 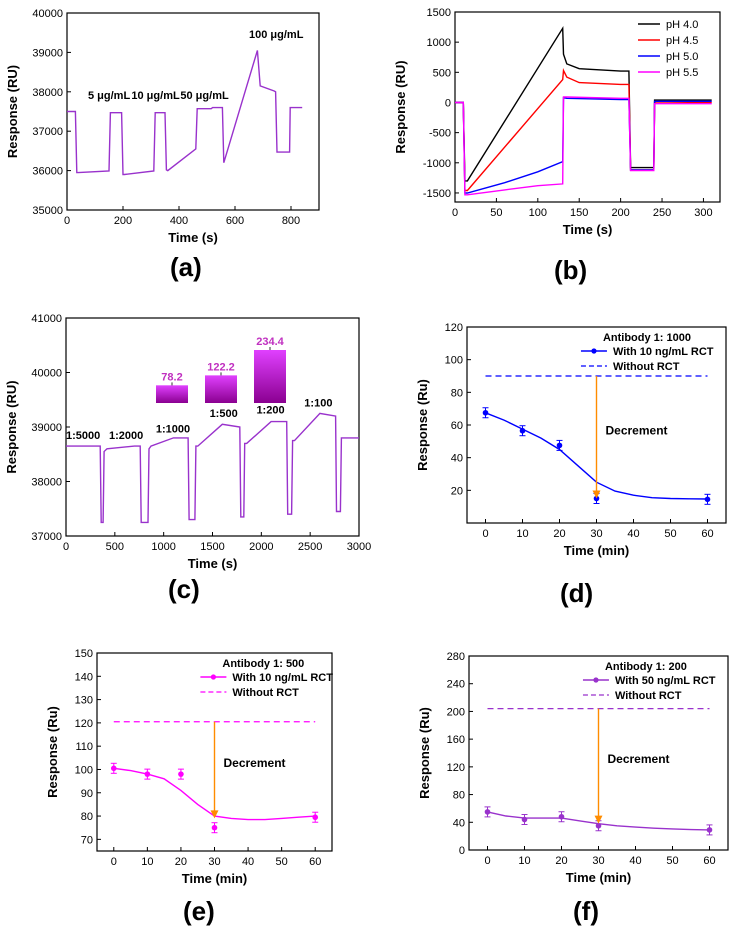 What do you see at coordinates (126, 436) in the screenshot?
I see `concentration-label: 1:2000` at bounding box center [126, 436].